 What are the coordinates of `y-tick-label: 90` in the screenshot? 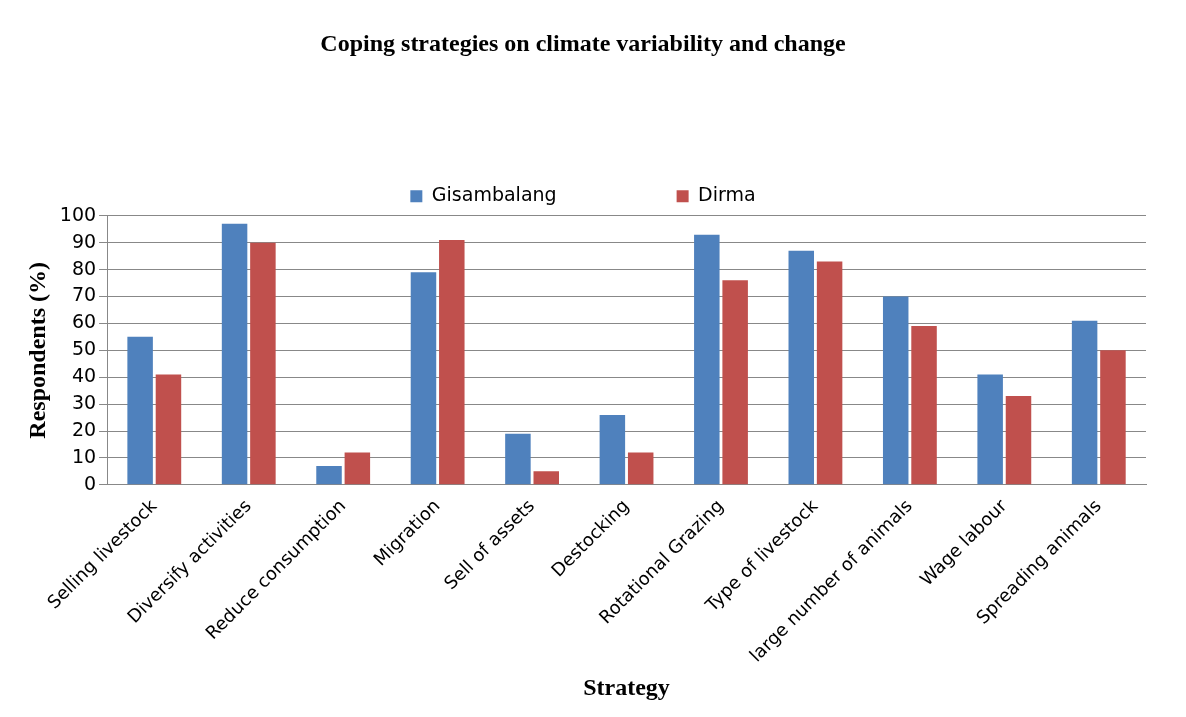 It's located at (84, 240).